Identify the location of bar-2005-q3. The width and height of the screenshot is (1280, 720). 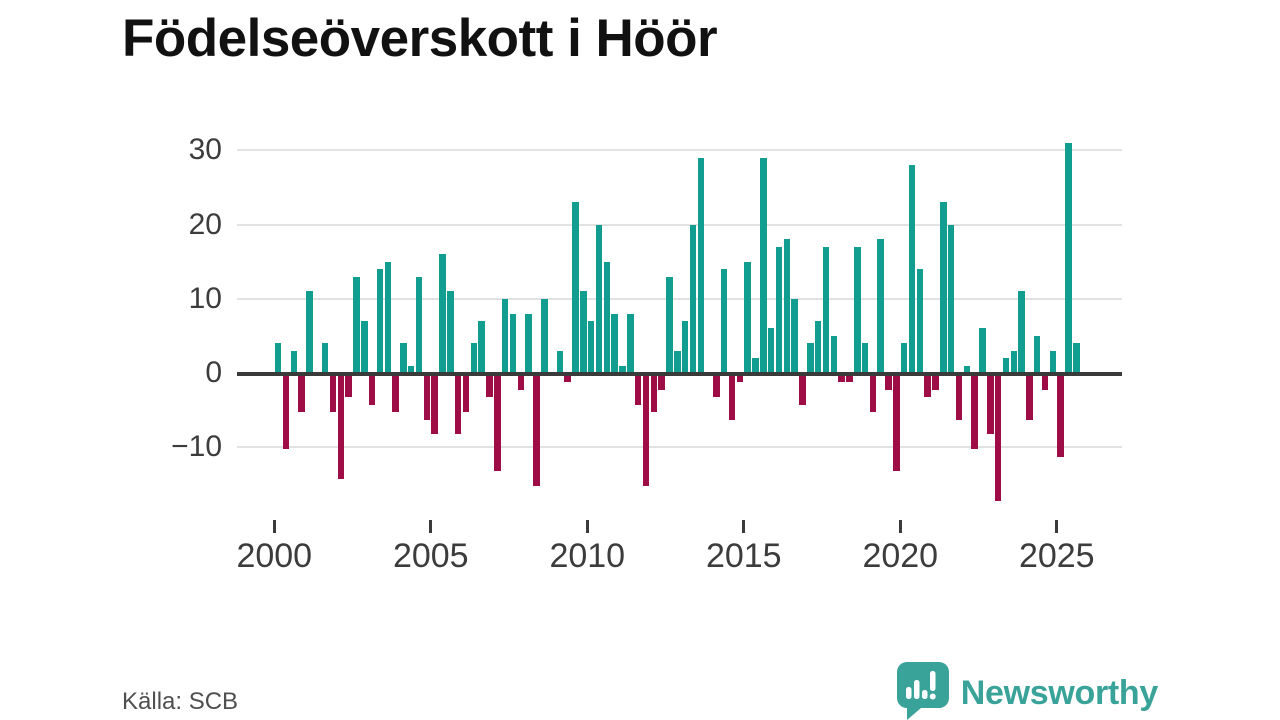
(450, 332).